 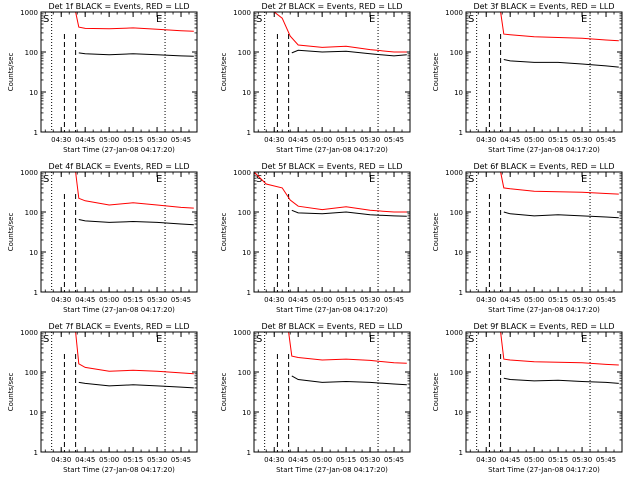 I want to click on panel-title: Det 9f BLACK = Events, RED = LLD, so click(x=543, y=326).